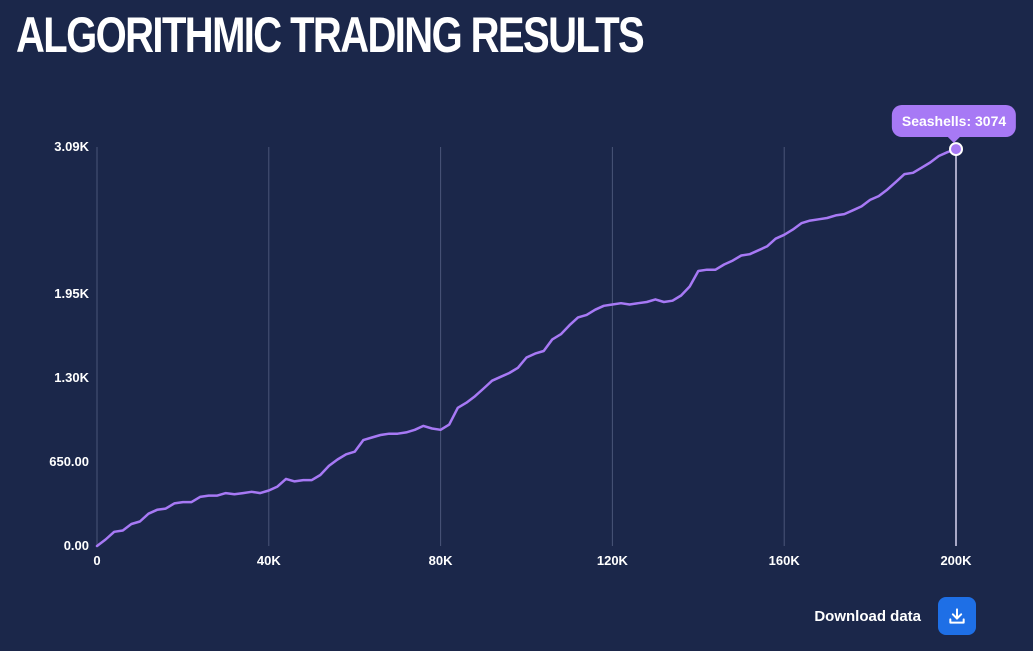 This screenshot has height=651, width=1033. What do you see at coordinates (330, 35) in the screenshot?
I see `page-title: ALGORITHMIC TRADING RESULTS` at bounding box center [330, 35].